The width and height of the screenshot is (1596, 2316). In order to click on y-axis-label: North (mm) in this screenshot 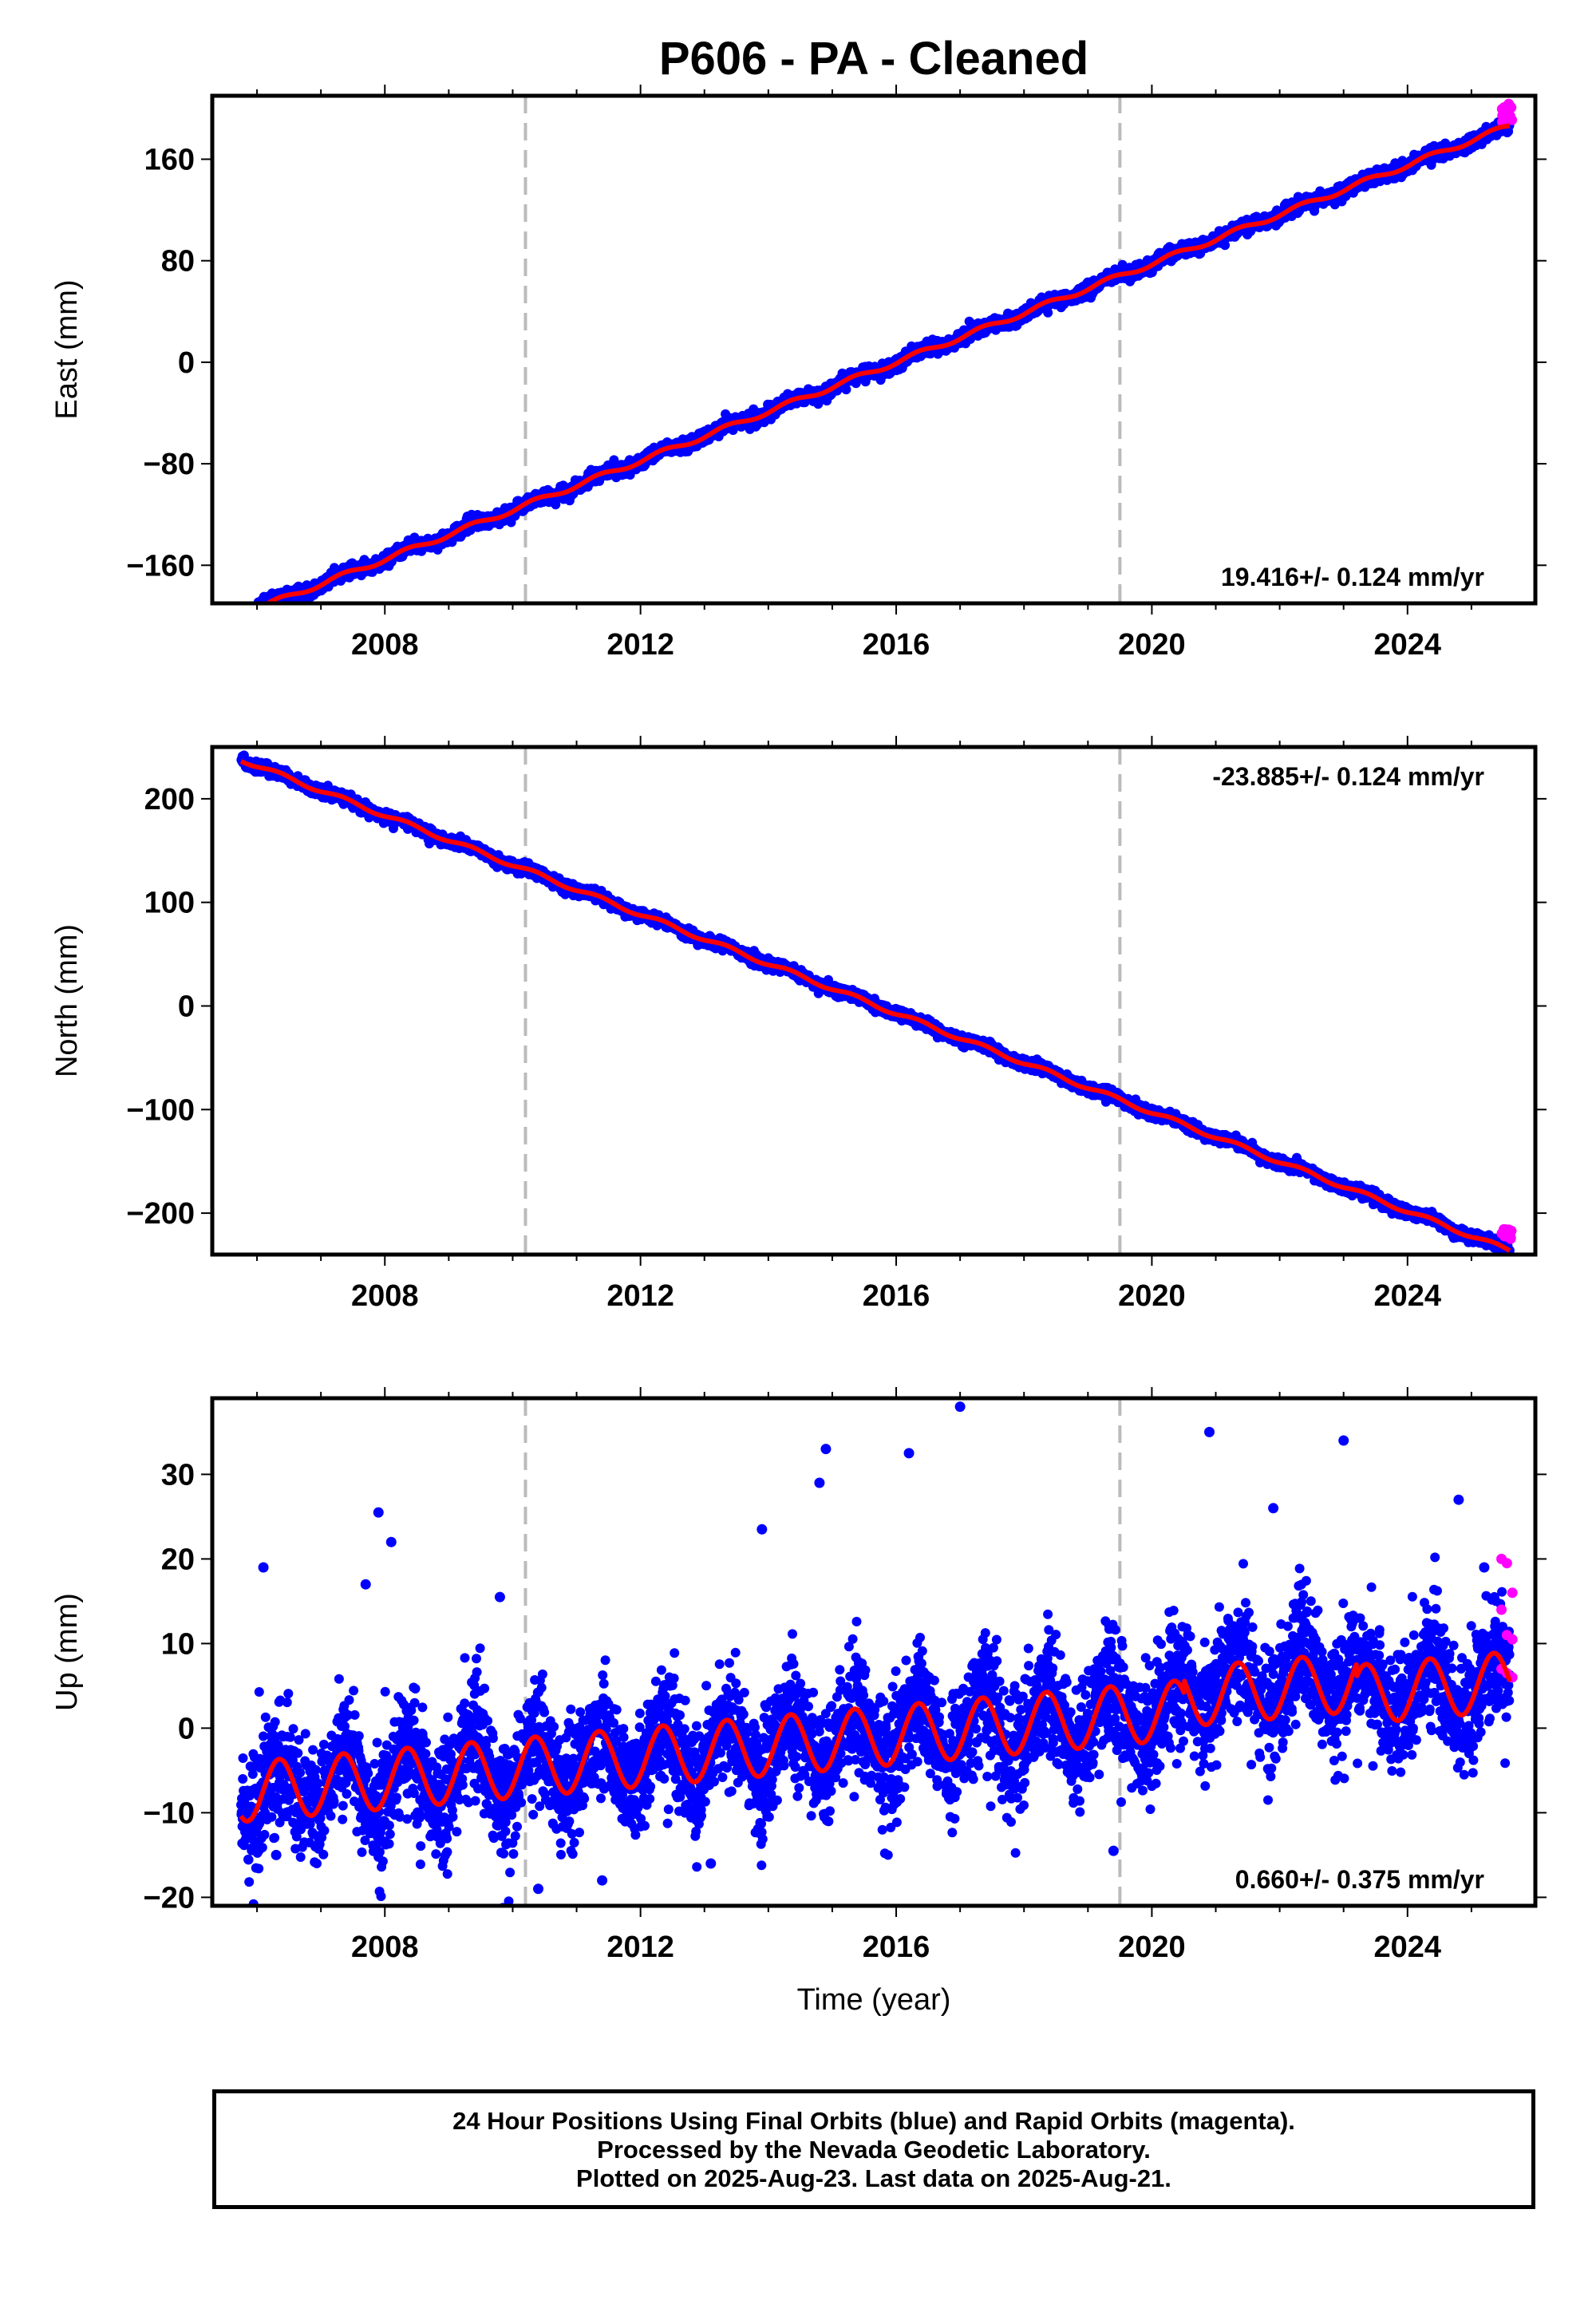, I will do `click(67, 1001)`.